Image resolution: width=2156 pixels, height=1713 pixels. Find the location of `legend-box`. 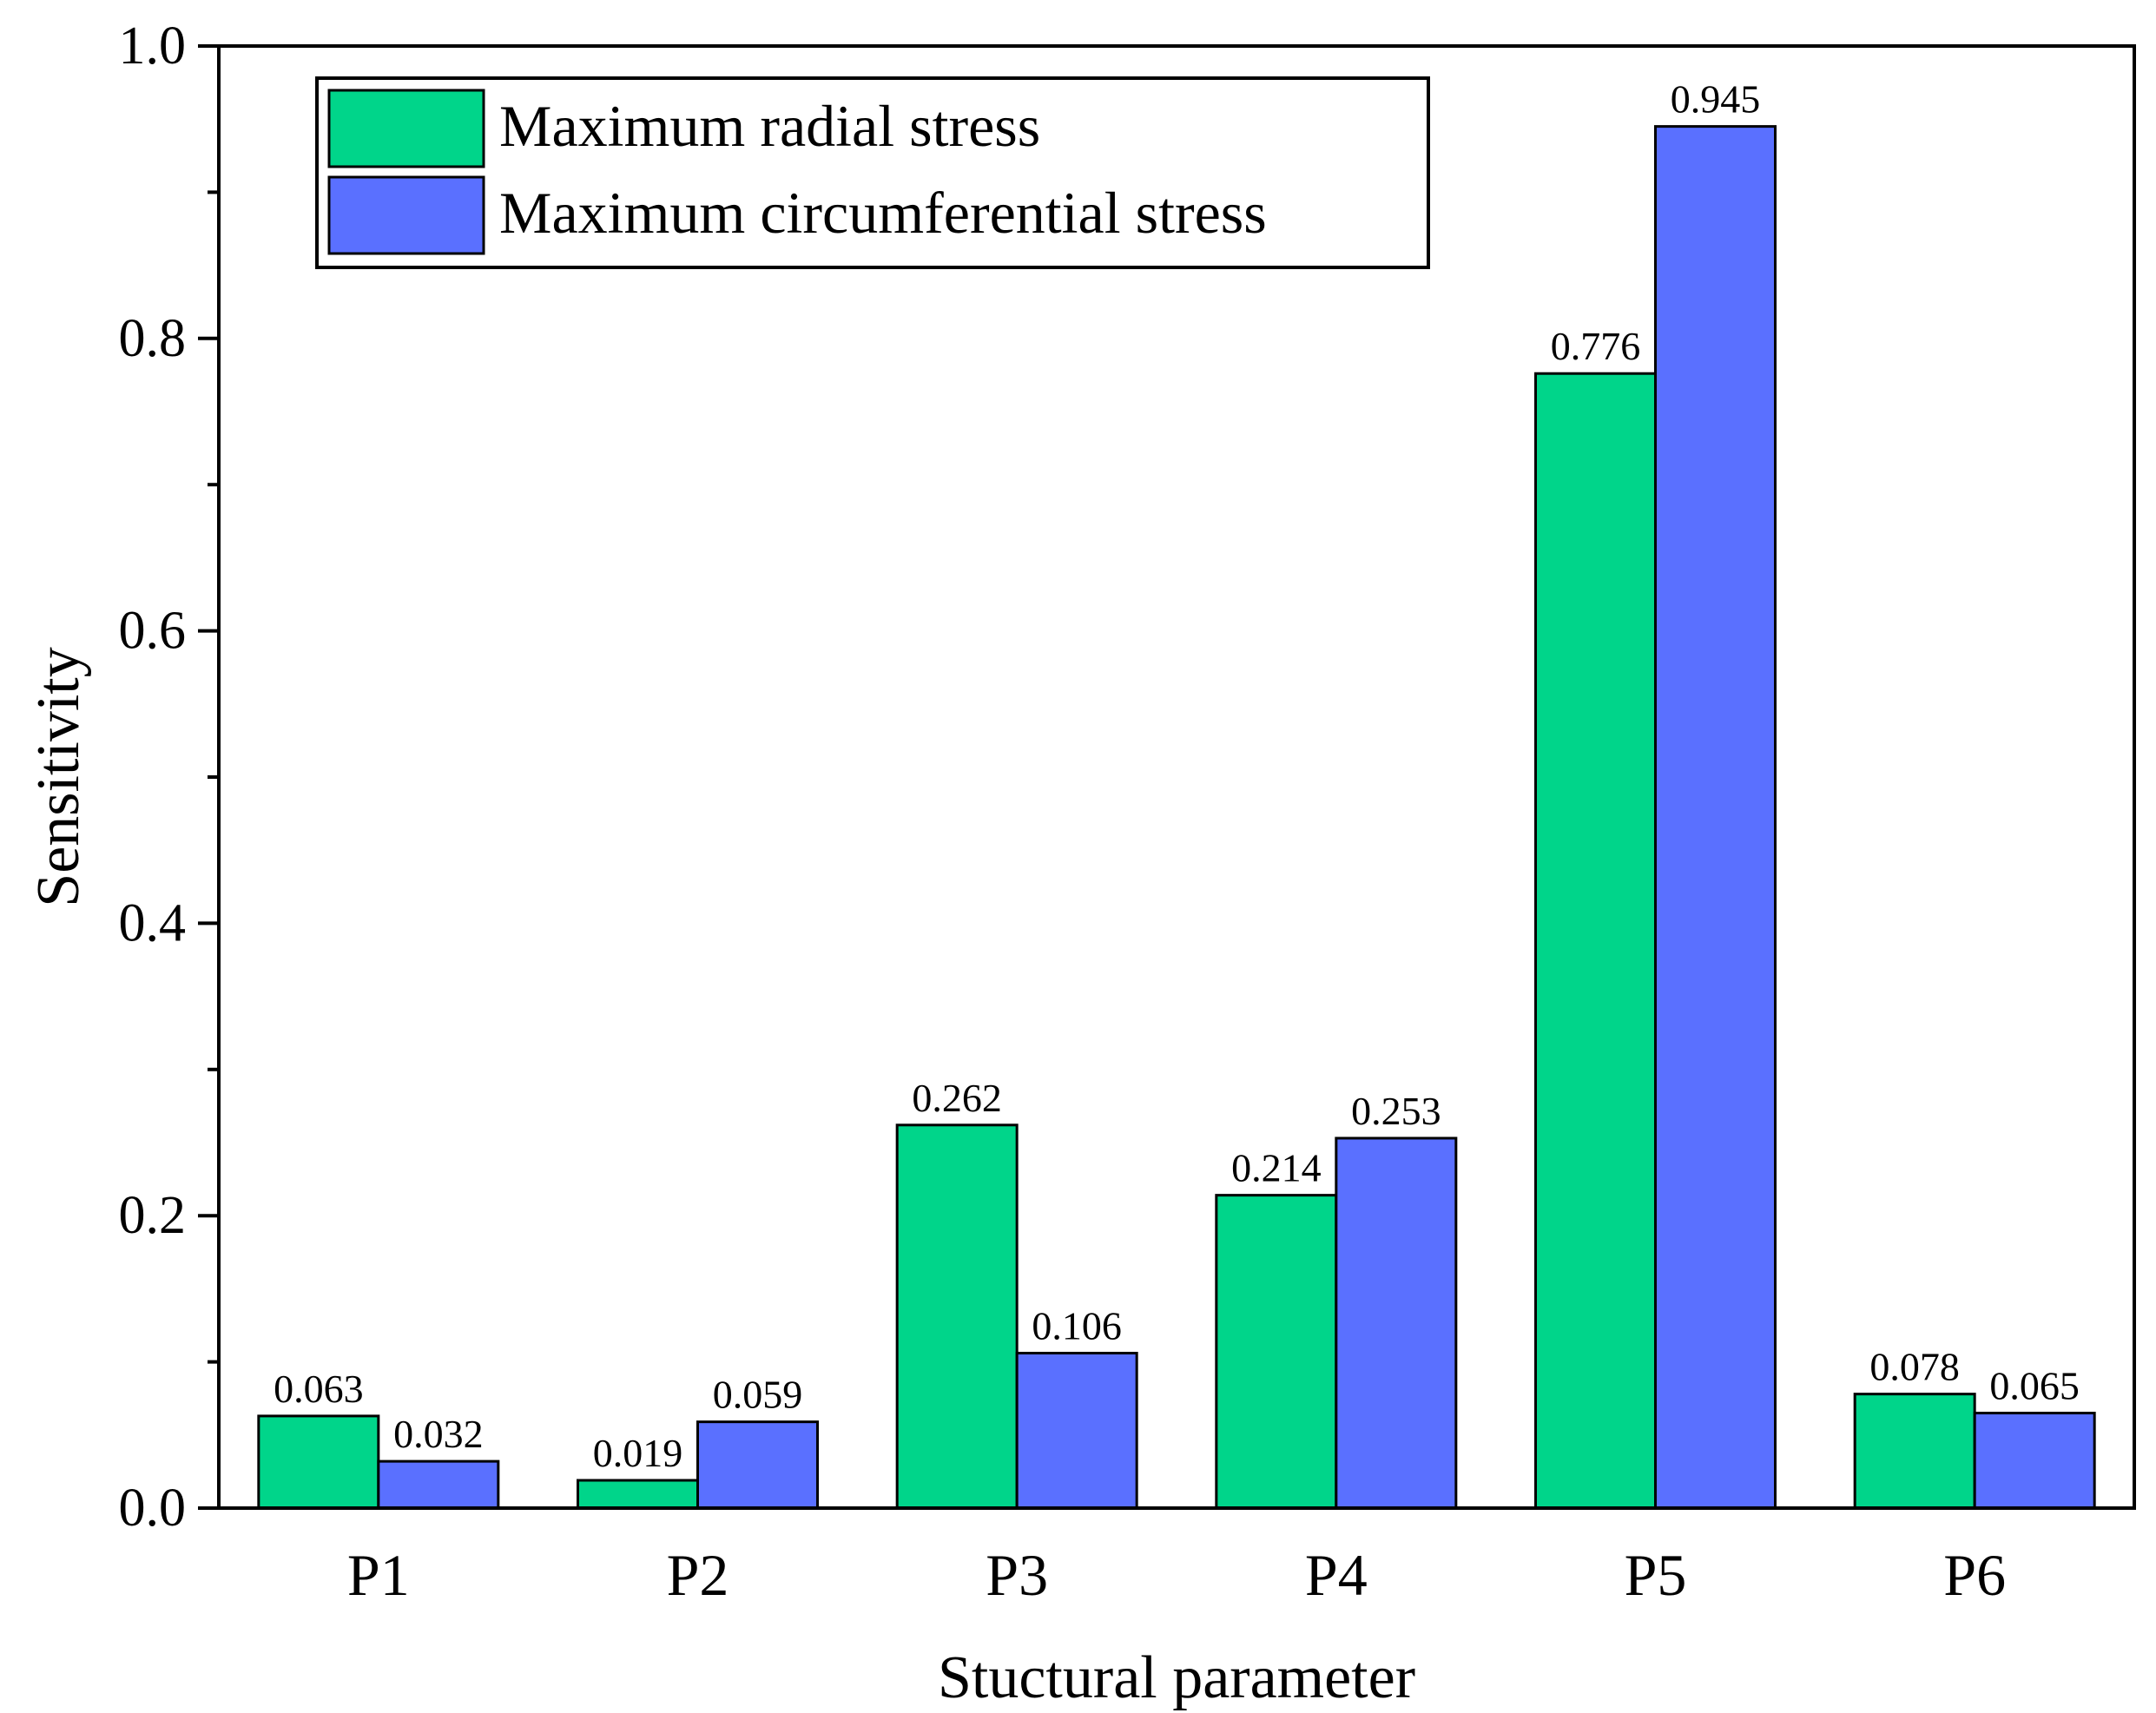

legend-box is located at coordinates (872, 172).